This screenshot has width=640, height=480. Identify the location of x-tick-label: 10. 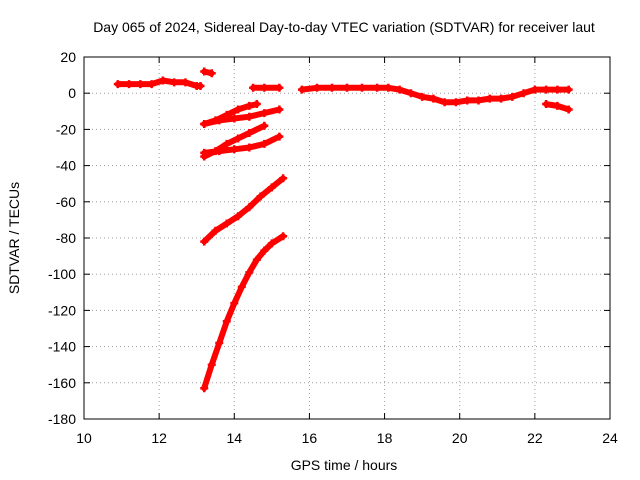
(84, 438).